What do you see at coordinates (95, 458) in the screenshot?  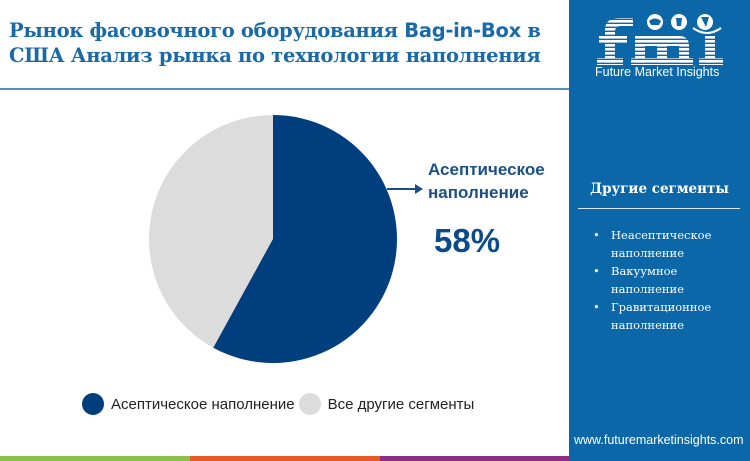 I see `footer-bar-green` at bounding box center [95, 458].